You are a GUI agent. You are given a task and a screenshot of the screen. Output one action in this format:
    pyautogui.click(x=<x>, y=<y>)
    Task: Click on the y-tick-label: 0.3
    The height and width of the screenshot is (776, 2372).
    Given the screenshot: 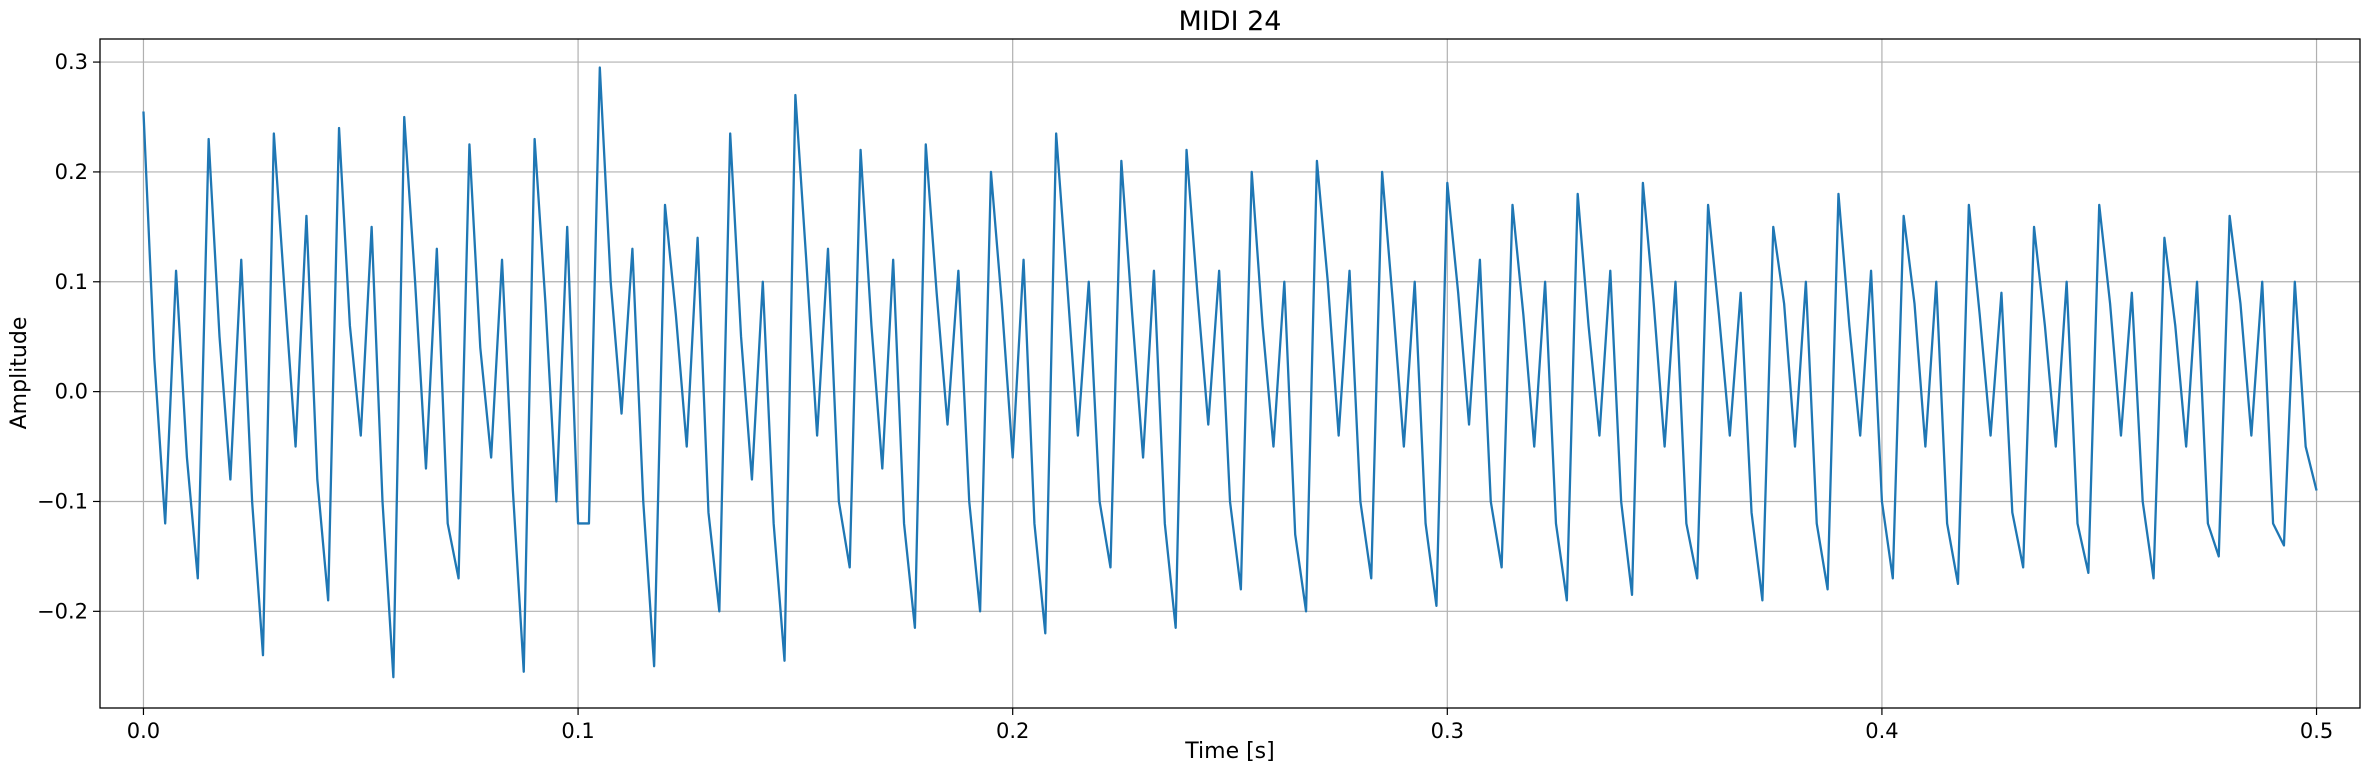 What is the action you would take?
    pyautogui.click(x=71, y=62)
    